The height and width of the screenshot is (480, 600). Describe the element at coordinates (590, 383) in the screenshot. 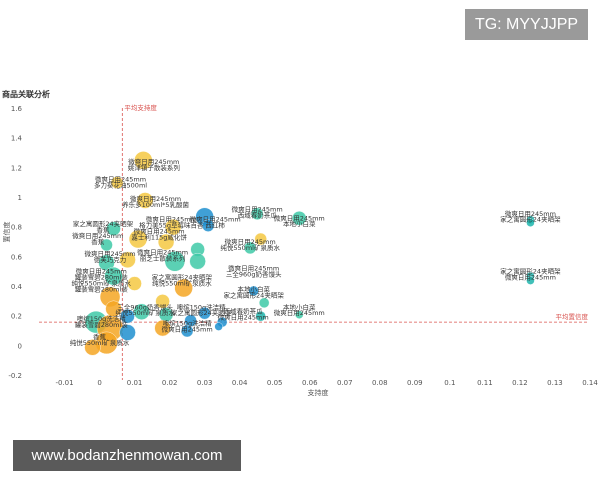

I see `x-tick-label: 0.14` at that location.